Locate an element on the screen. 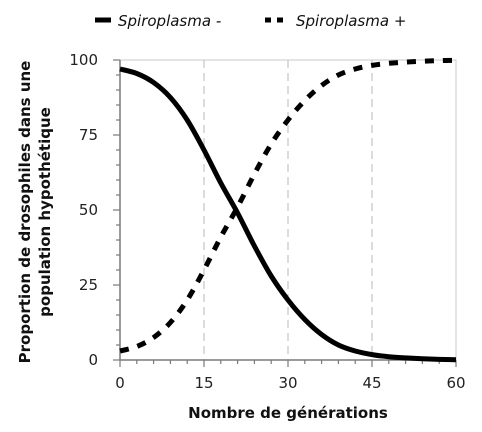  legend: Spiroplasma - Spiroplasma + is located at coordinates (250, 21).